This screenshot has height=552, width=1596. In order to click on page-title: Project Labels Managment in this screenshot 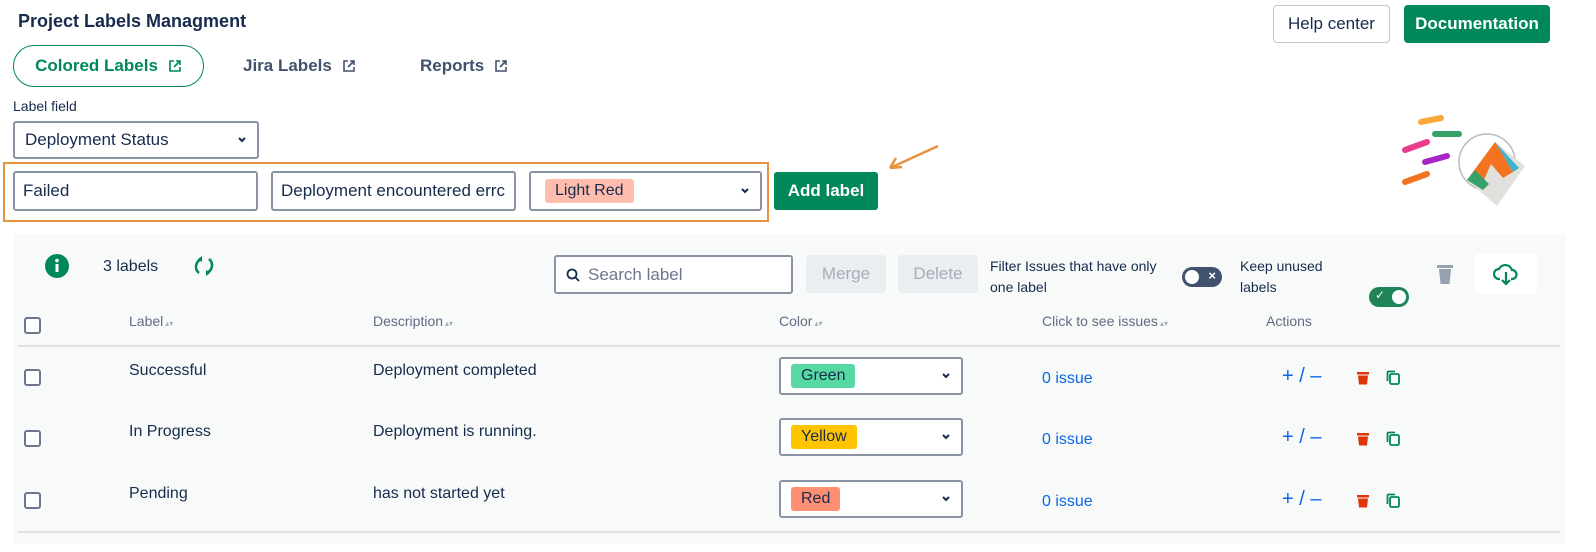, I will do `click(132, 21)`.